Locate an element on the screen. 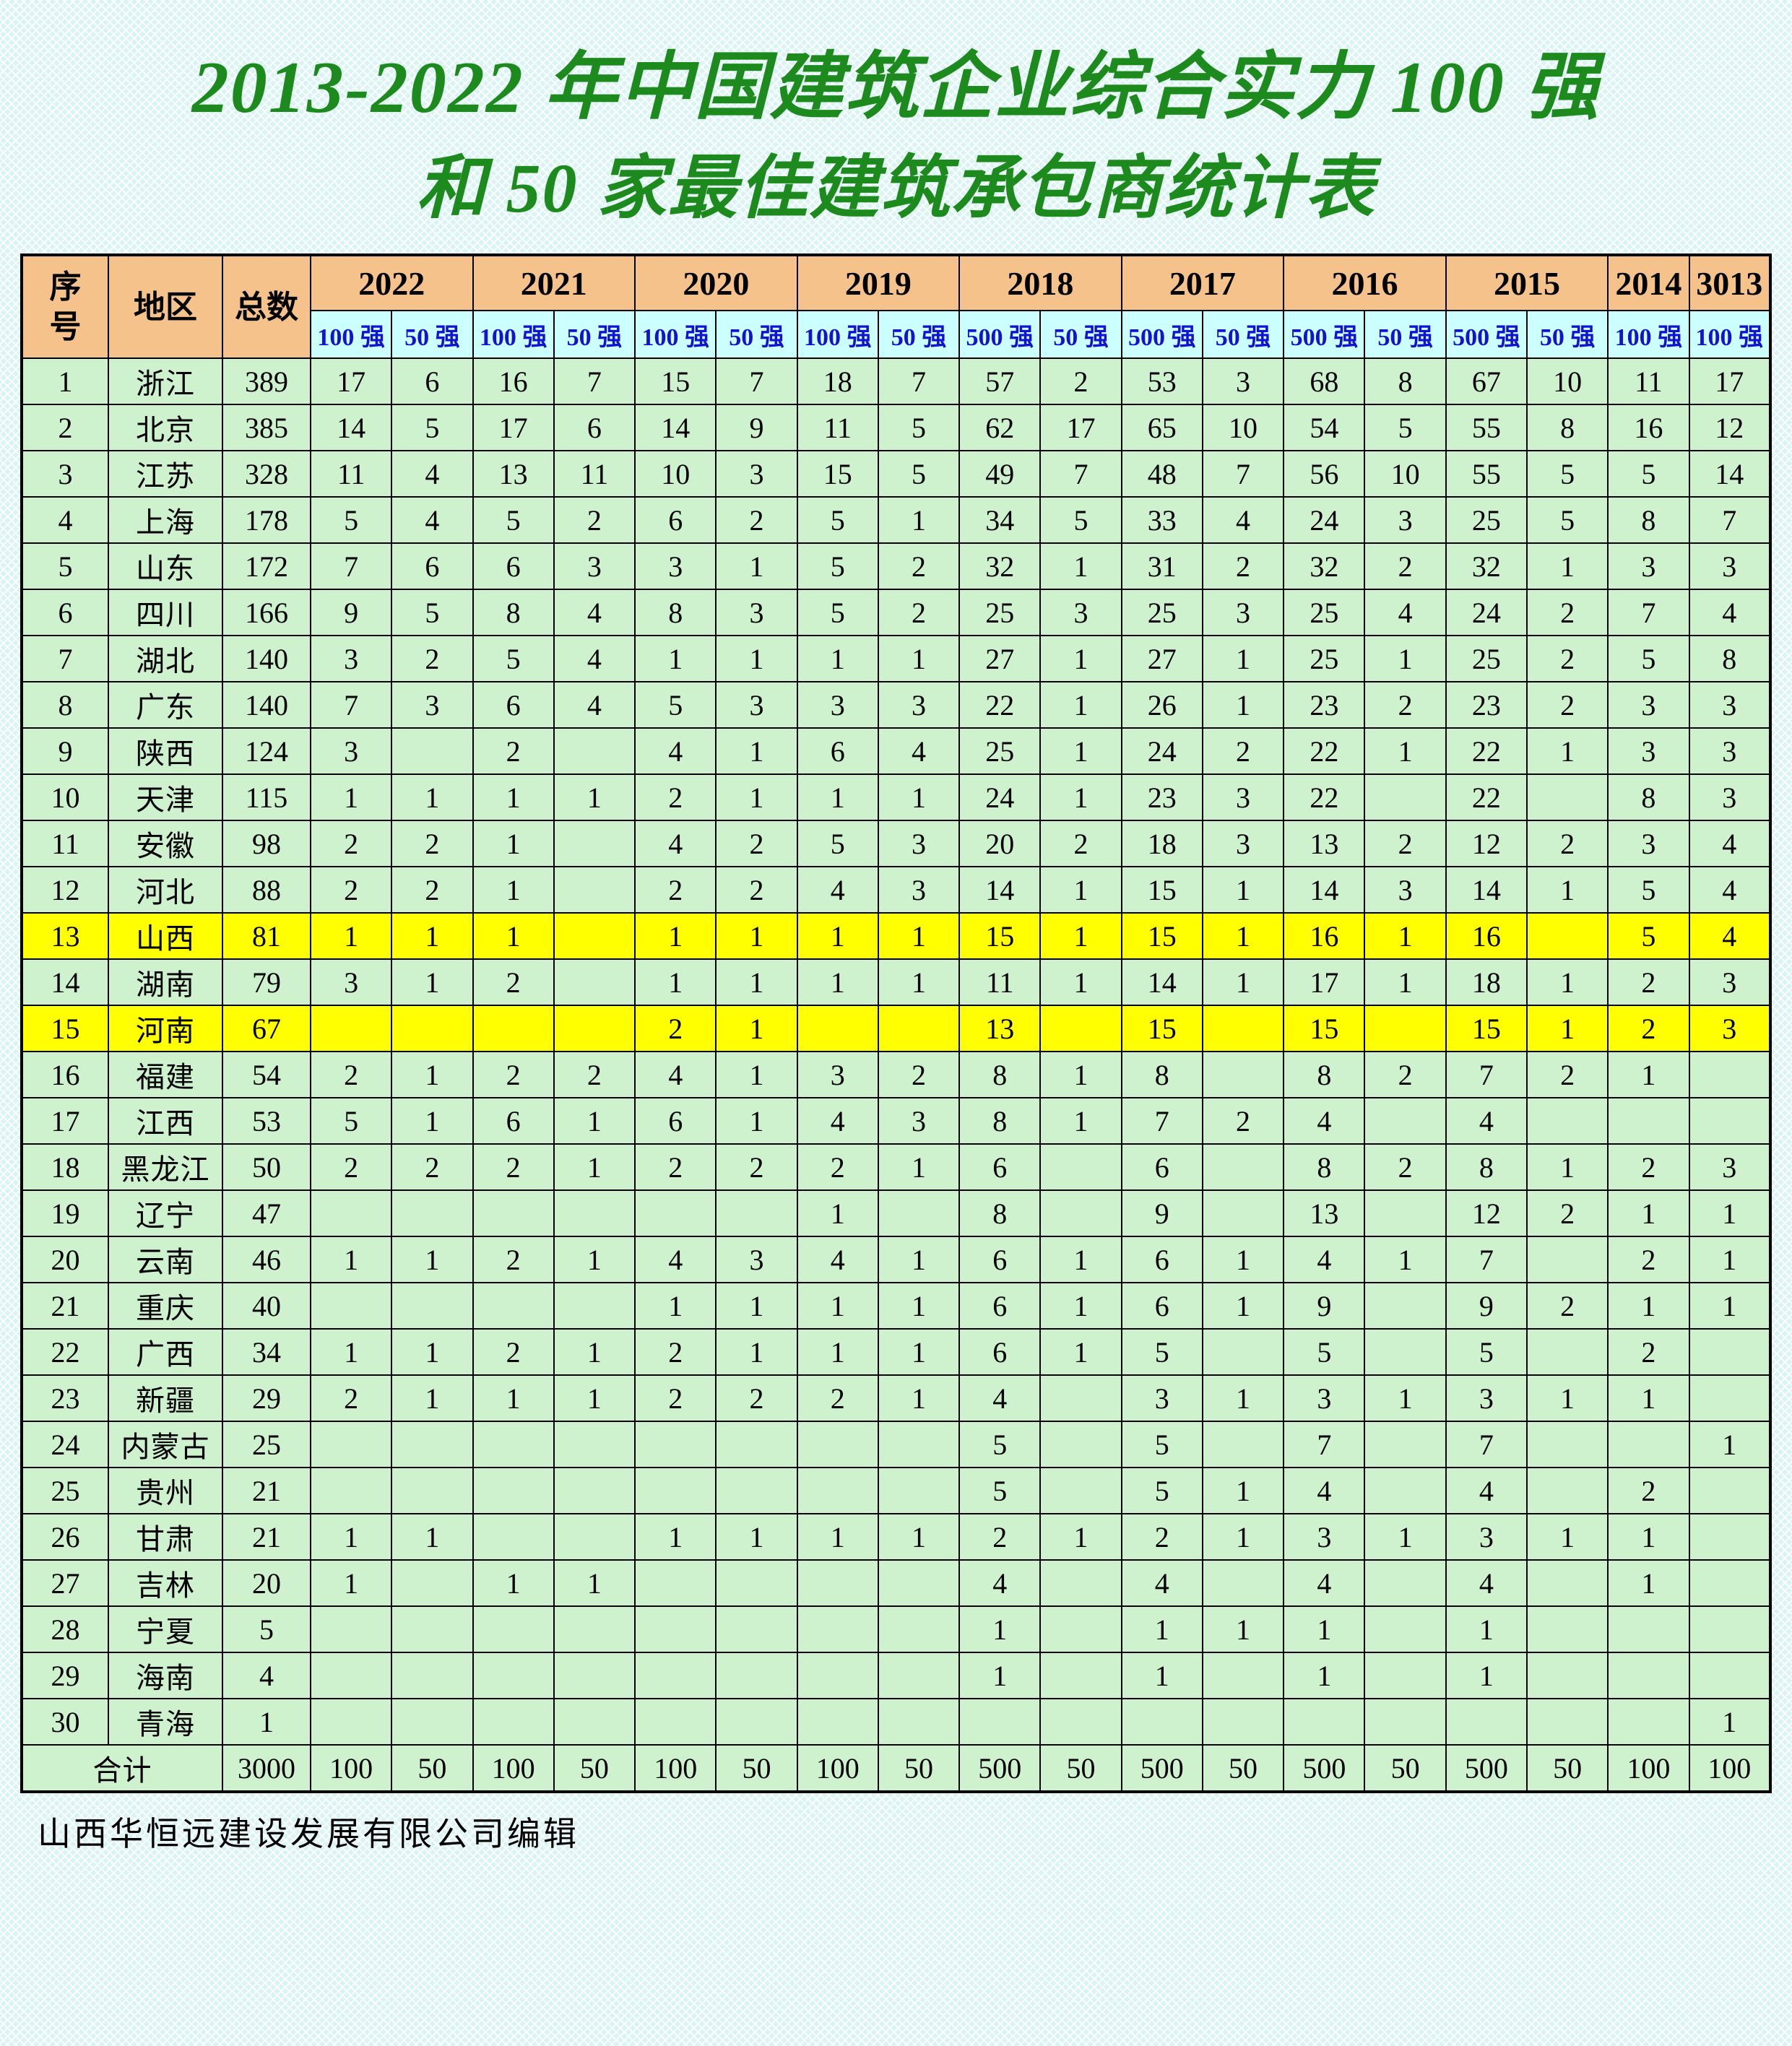 Image resolution: width=1792 pixels, height=2046 pixels. row-total-cell: 140 is located at coordinates (266, 659).